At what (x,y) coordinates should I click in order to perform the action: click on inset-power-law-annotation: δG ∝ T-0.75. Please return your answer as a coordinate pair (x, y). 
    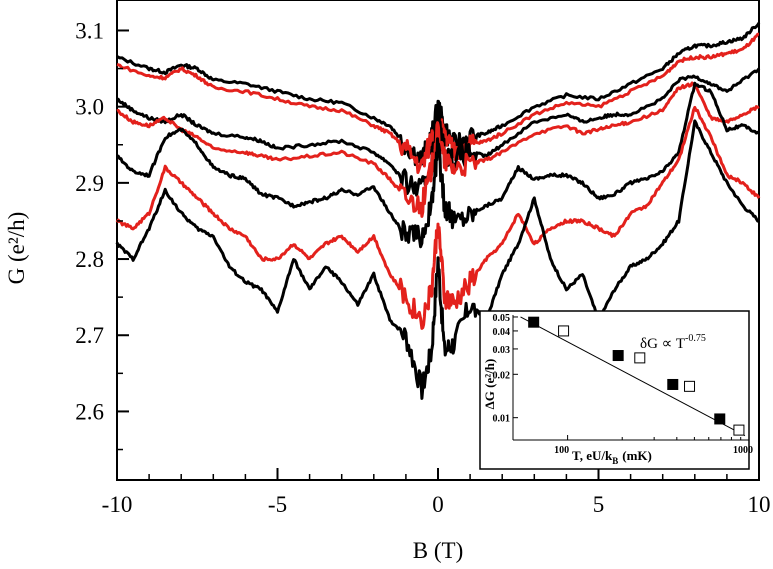
    Looking at the image, I should click on (673, 342).